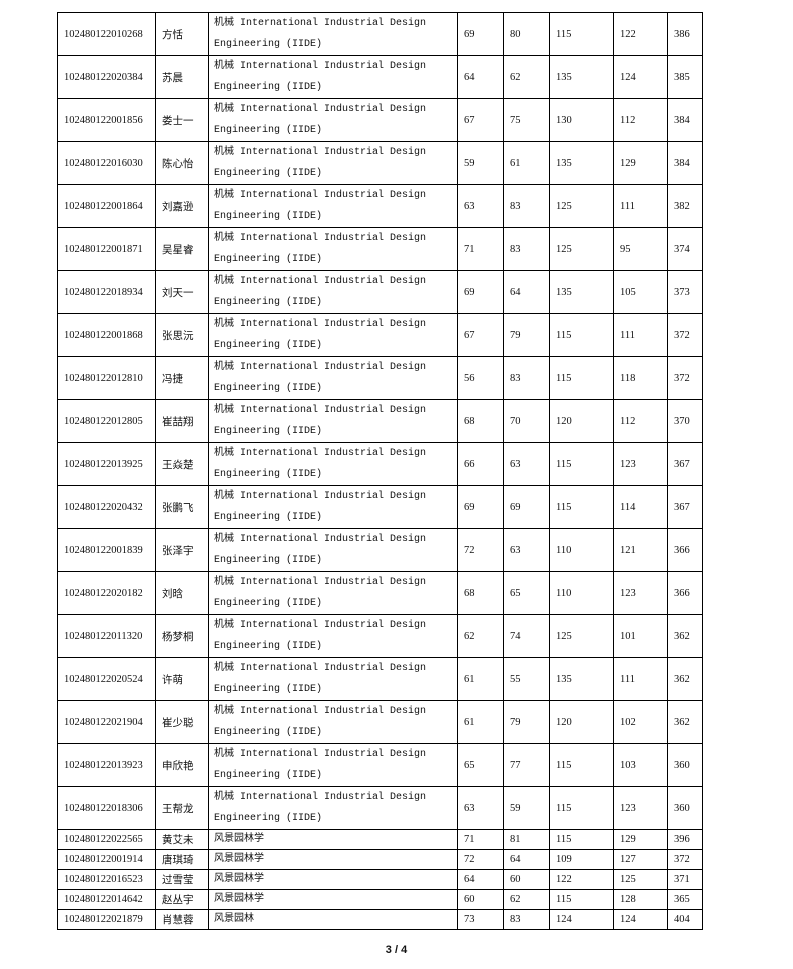  I want to click on score-3-cell: 109, so click(581, 859).